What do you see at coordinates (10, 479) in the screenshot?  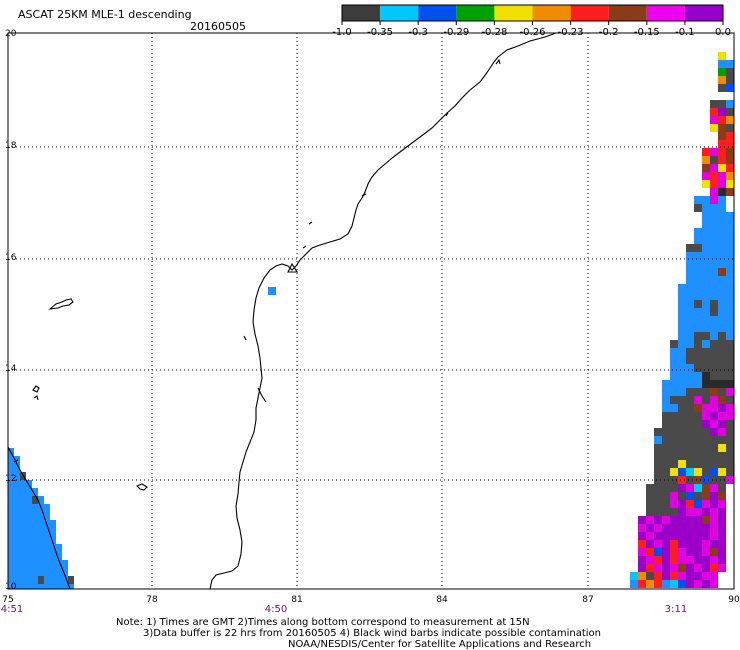 I see `lat-label: 12` at bounding box center [10, 479].